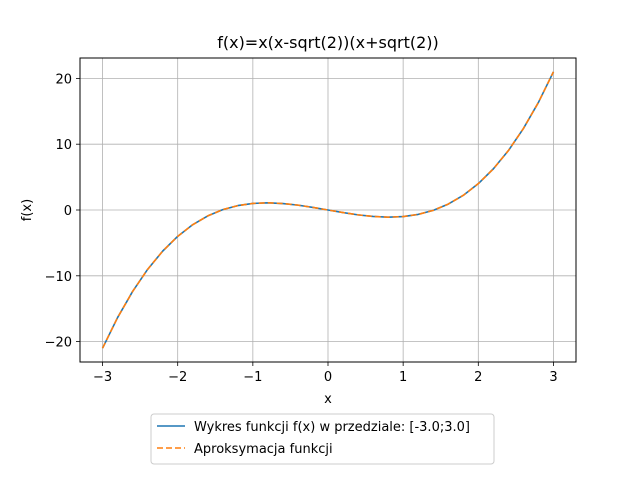 The image size is (640, 480). I want to click on y-axis-label: f(x), so click(27, 210).